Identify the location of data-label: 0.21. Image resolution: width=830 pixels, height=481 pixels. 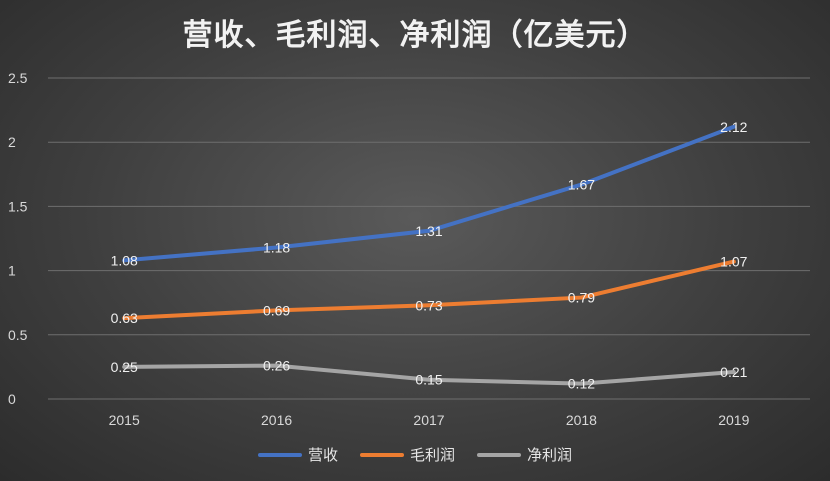
(733, 372).